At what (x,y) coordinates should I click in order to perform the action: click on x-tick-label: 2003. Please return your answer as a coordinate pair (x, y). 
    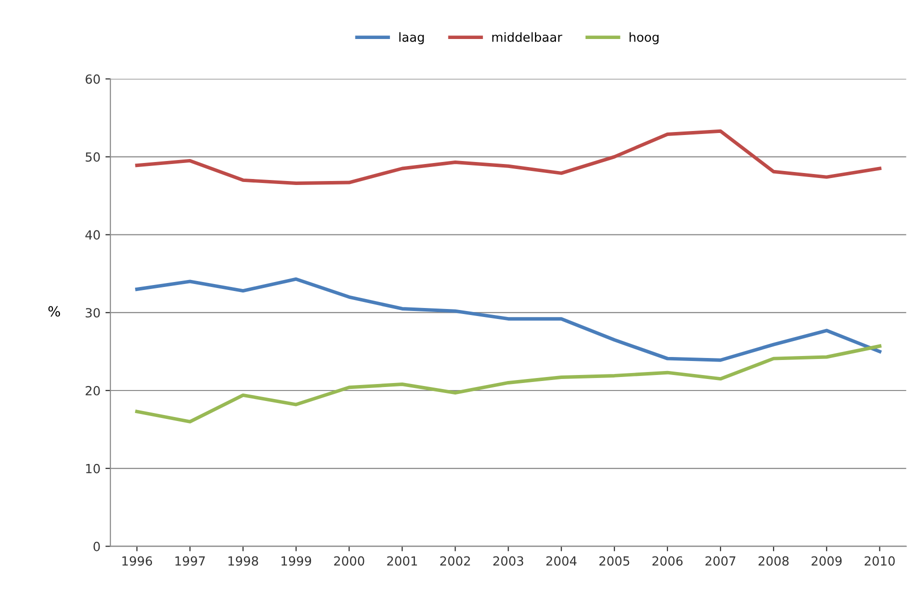
    Looking at the image, I should click on (508, 561).